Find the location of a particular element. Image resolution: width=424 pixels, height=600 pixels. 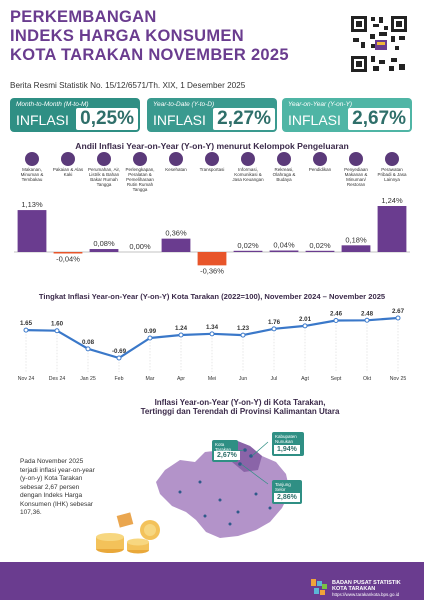

x-tick-label: Mei is located at coordinates (212, 379).